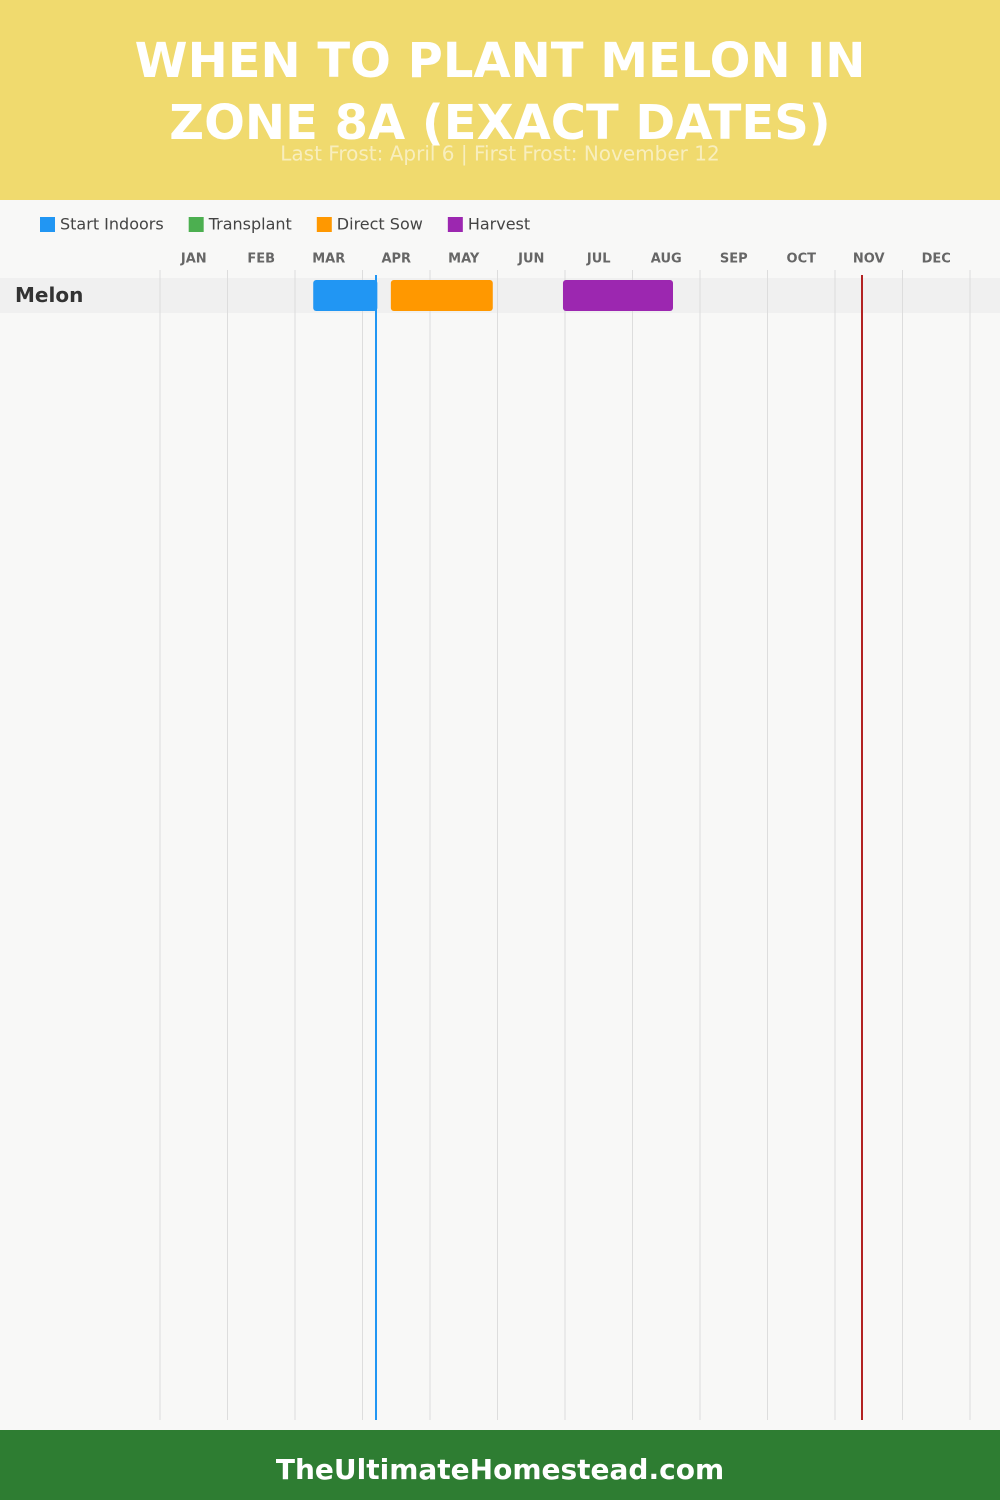 This screenshot has width=1000, height=1500. What do you see at coordinates (666, 259) in the screenshot?
I see `x-tick-label: AUG` at bounding box center [666, 259].